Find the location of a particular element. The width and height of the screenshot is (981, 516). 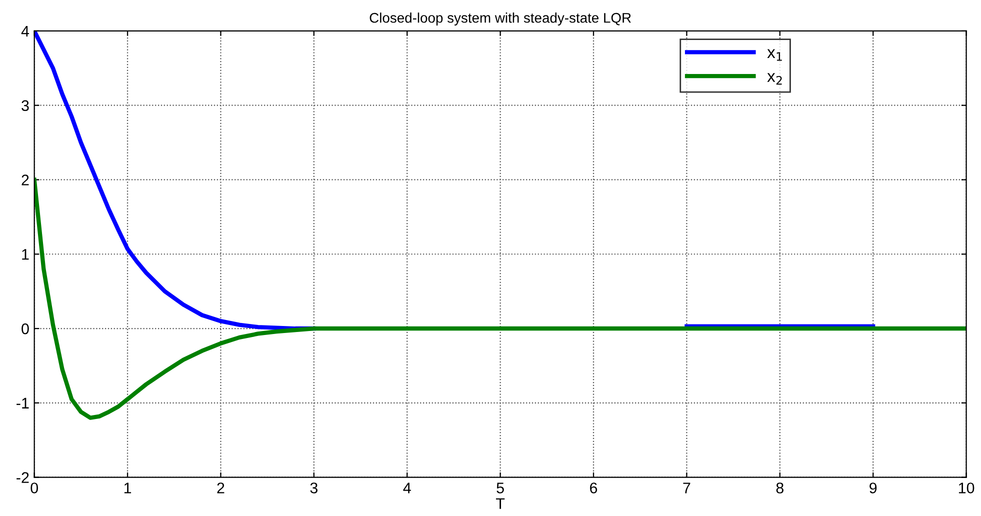

y-tick-label: 1 is located at coordinates (25, 254).